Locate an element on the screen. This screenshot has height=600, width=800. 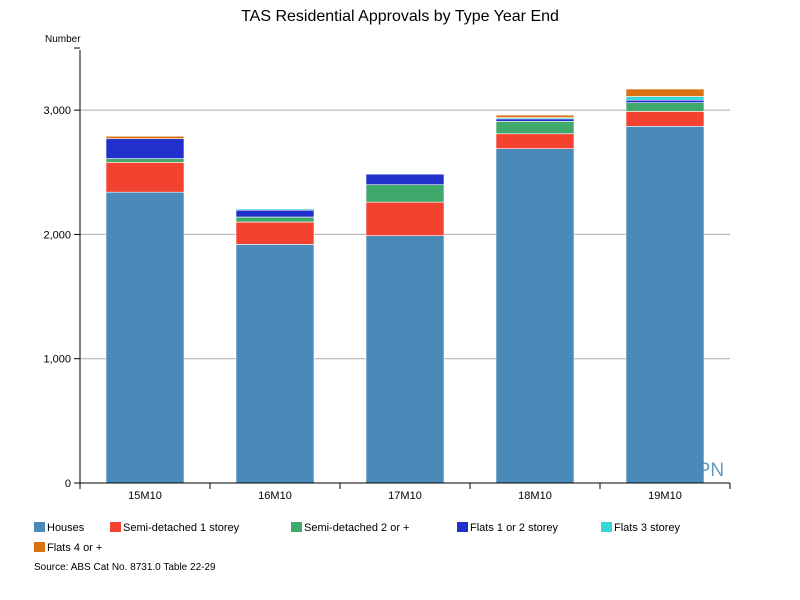
bar-15M10-houses is located at coordinates (145, 337).